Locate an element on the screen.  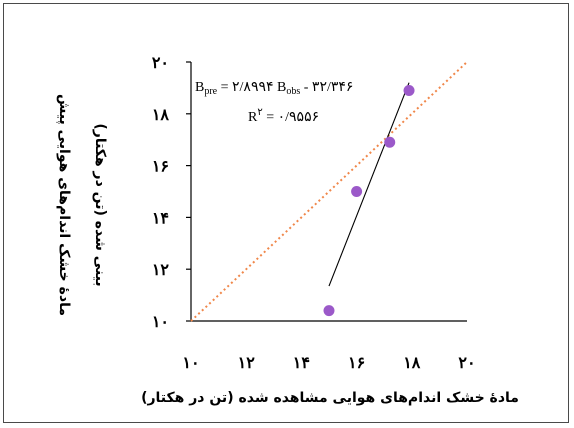
y-tick-label: ۱۸ is located at coordinates (161, 114).